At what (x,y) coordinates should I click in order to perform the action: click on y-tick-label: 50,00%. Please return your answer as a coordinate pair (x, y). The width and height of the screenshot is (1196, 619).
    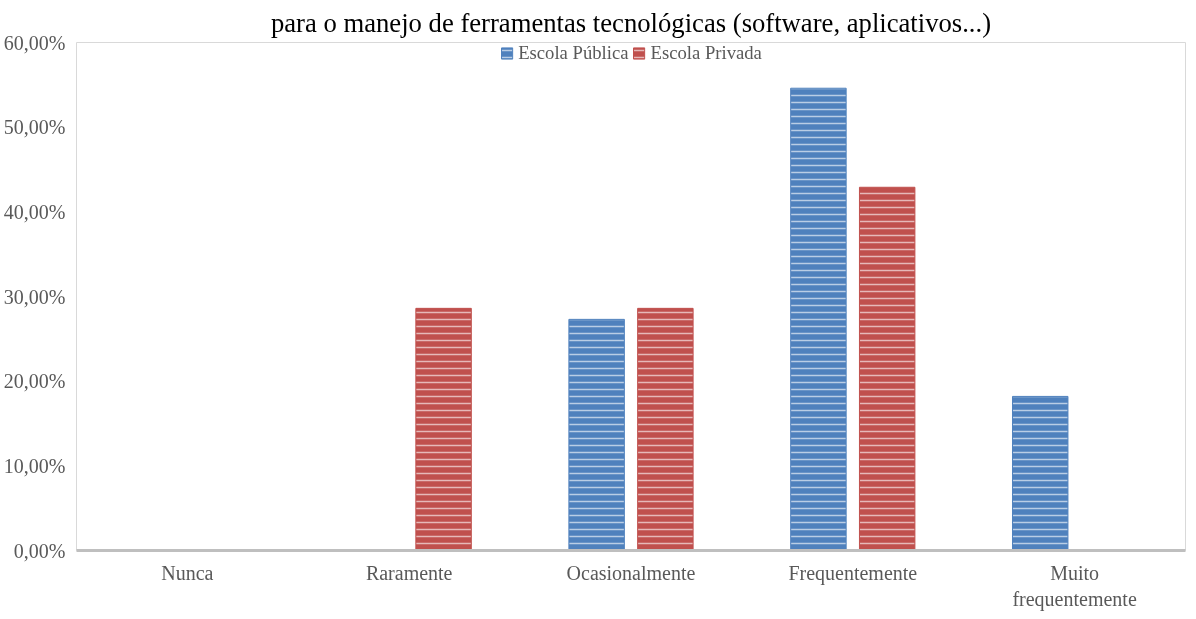
    Looking at the image, I should click on (34, 127).